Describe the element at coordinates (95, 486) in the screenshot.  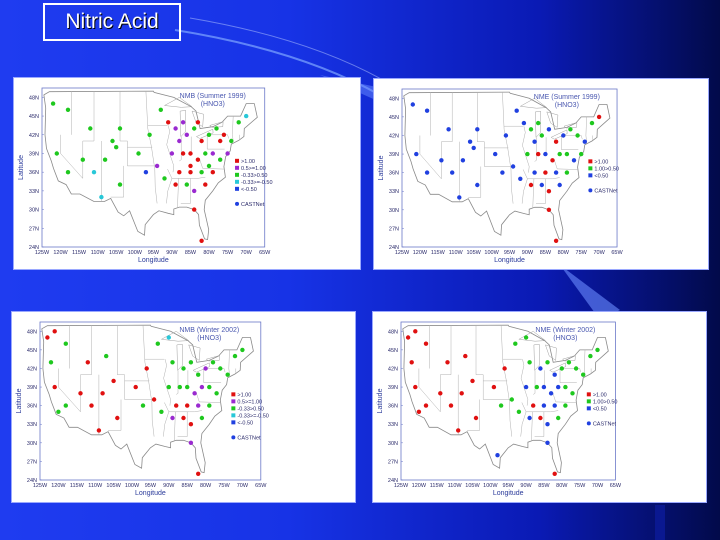
I see `lon-tick-label: 110W` at that location.